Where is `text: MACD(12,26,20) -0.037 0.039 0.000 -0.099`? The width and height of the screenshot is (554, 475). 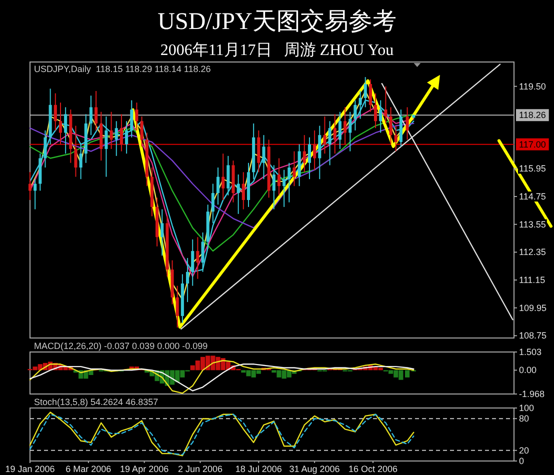
text: MACD(12,26,20) -0.037 0.039 0.000 -0.099 is located at coordinates (121, 346).